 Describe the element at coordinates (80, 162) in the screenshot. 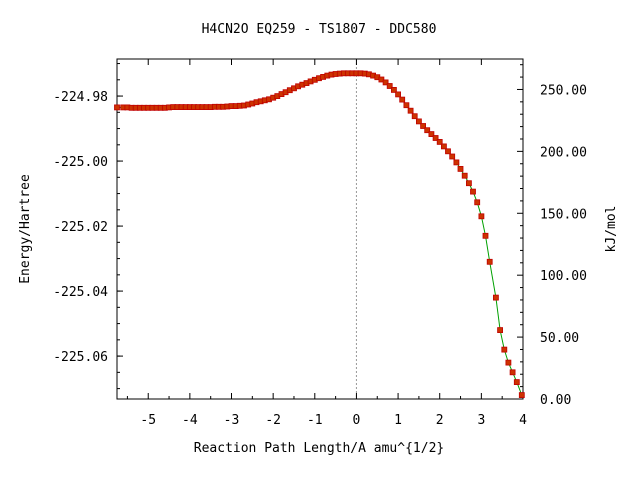

I see `y-tick-label: -225.00` at that location.